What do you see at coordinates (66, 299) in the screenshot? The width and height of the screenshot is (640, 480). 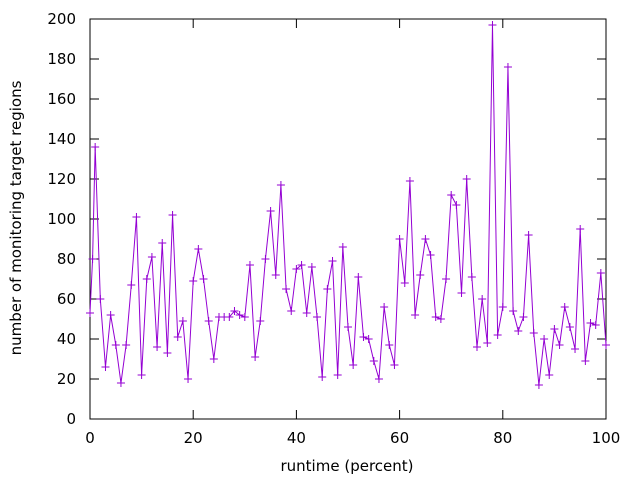 I see `y-tick-label: 60` at bounding box center [66, 299].